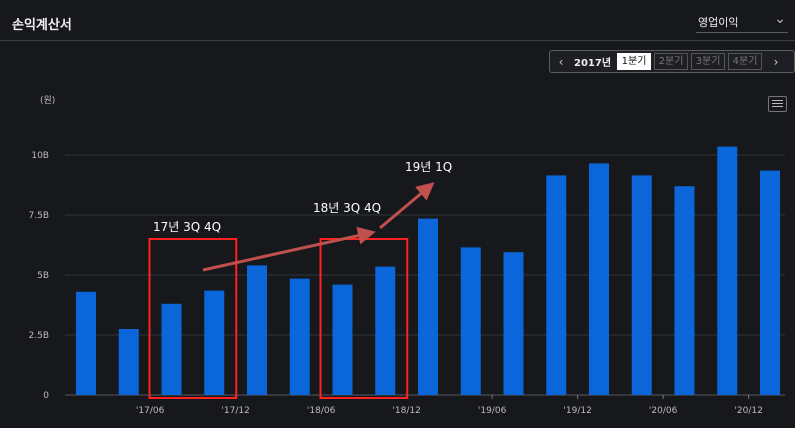 This screenshot has height=428, width=795. Describe the element at coordinates (321, 411) in the screenshot. I see `x-tick-label: '18/06` at that location.